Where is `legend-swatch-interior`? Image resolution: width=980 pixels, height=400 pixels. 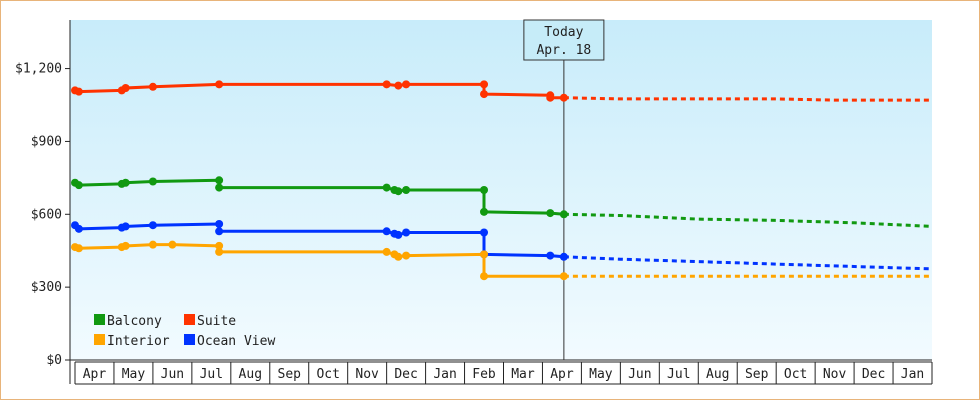
legend-swatch-interior is located at coordinates (99, 339).